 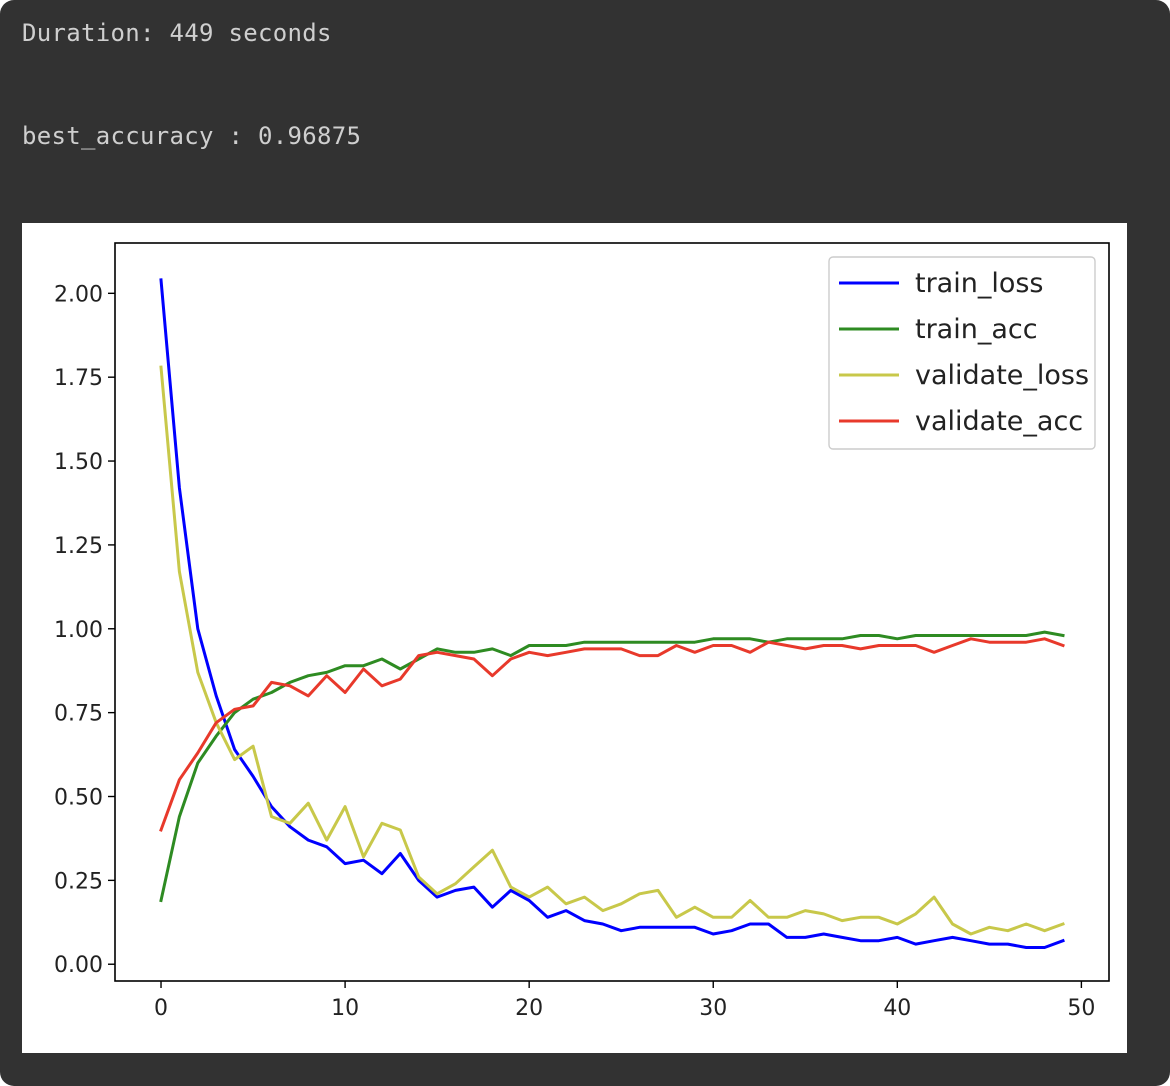 What do you see at coordinates (78, 378) in the screenshot?
I see `y-tick-label-7: 1.75` at bounding box center [78, 378].